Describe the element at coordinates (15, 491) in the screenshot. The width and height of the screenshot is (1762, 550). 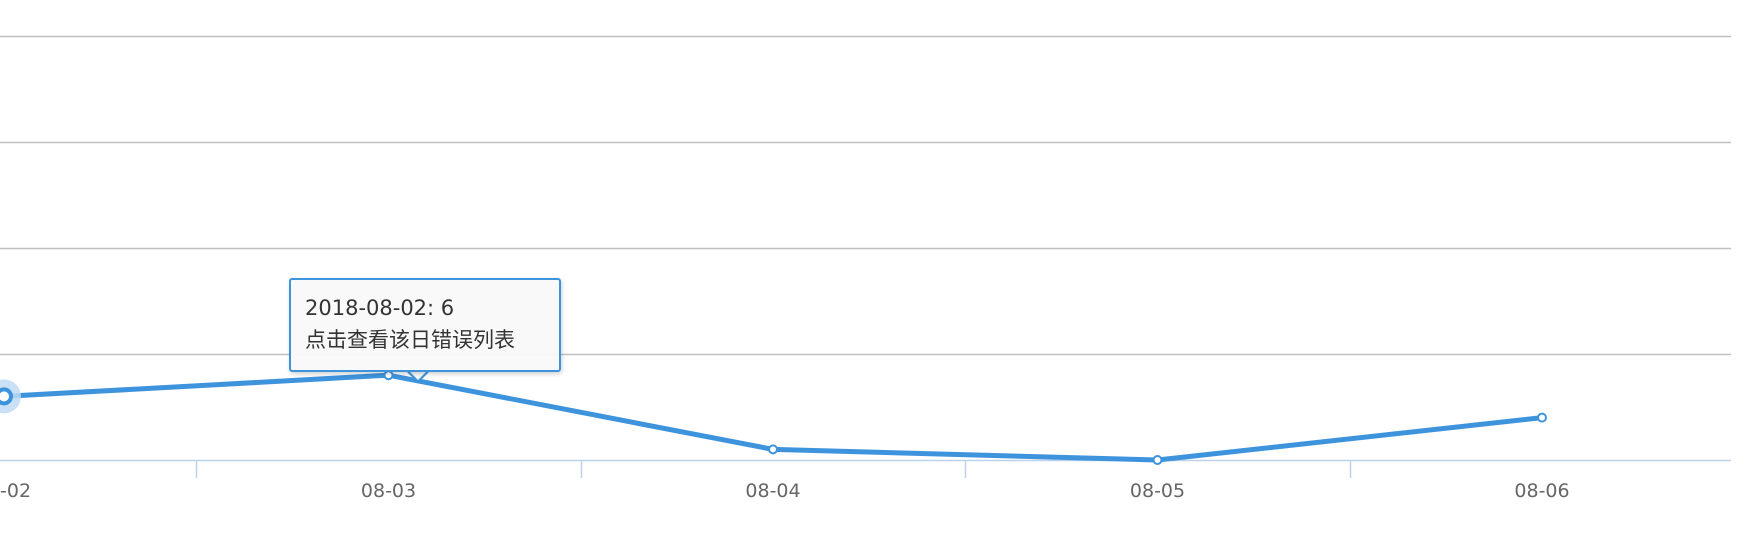
I see `x-tick-label: -02` at that location.